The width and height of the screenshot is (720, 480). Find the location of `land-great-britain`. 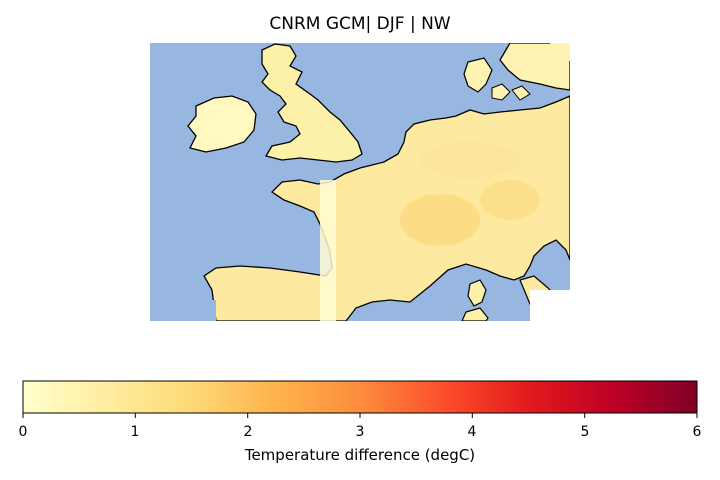

land-great-britain is located at coordinates (312, 103).